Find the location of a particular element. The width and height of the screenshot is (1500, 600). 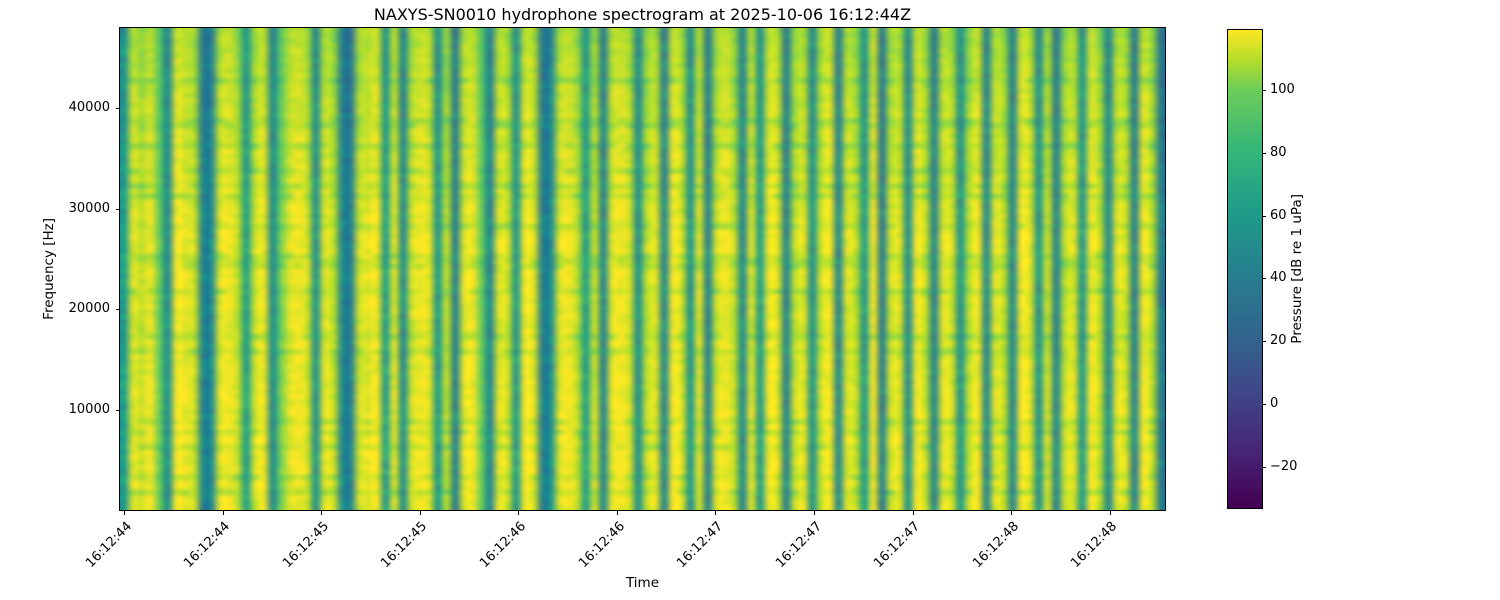

colorbar-tick-label: 20 is located at coordinates (1278, 341).